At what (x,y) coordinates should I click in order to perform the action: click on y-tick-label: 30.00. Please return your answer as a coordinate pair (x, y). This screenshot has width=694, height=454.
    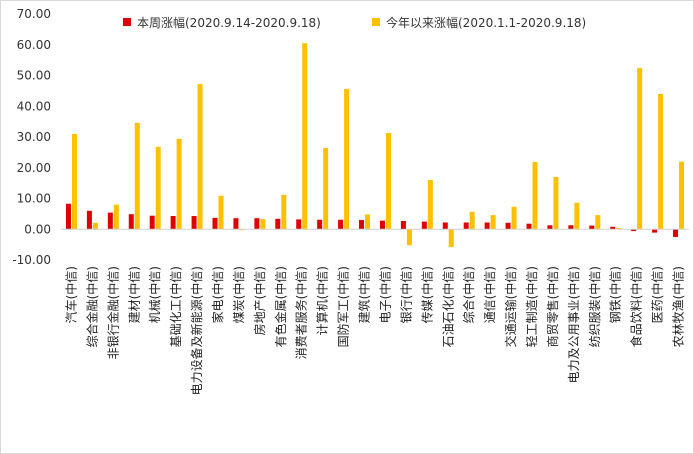
    Looking at the image, I should click on (34, 137).